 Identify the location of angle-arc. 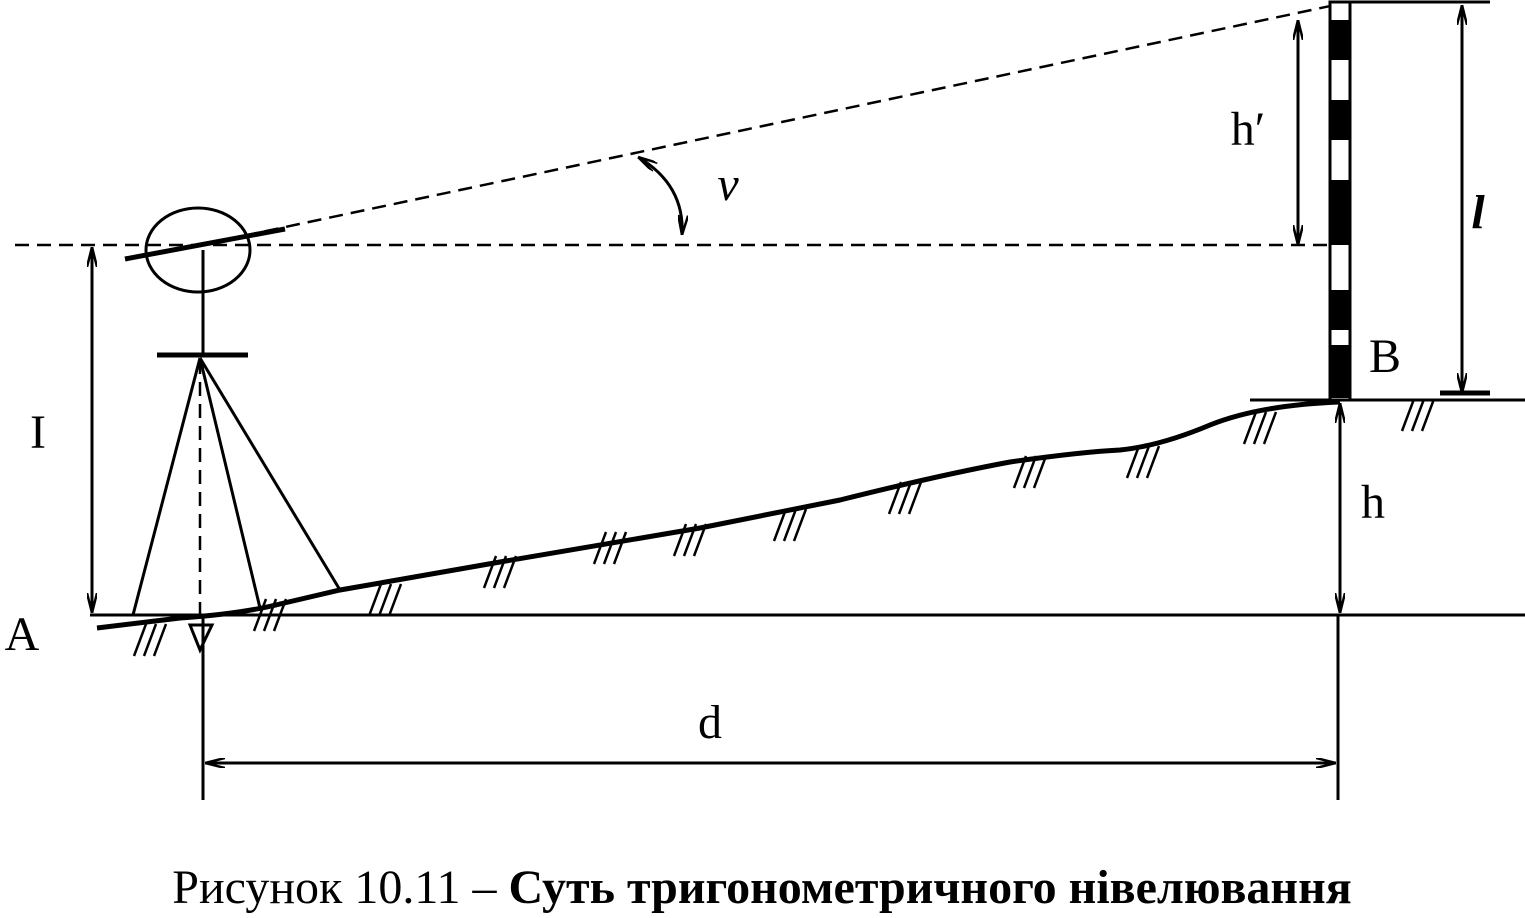
(660, 195).